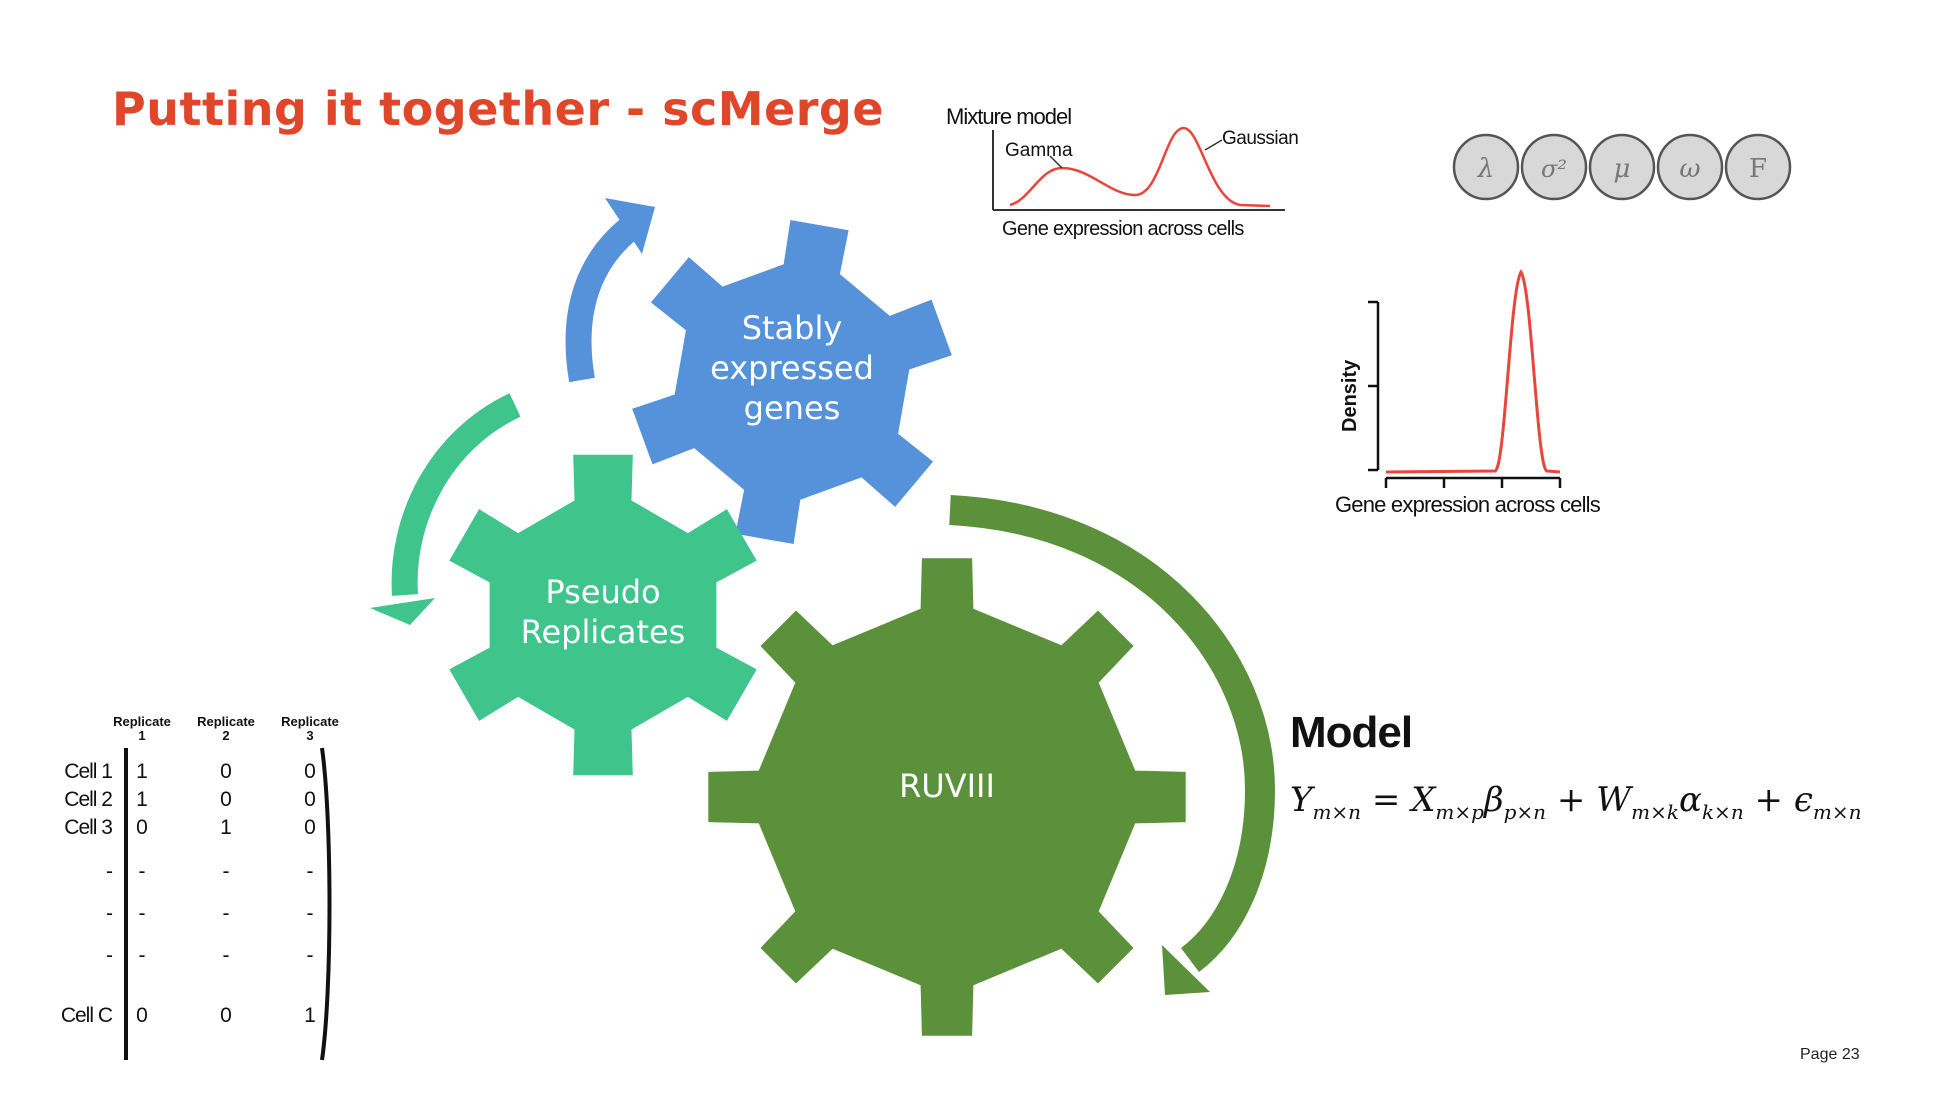  I want to click on density-plot: Density Gene expression across cells, so click(1468, 393).